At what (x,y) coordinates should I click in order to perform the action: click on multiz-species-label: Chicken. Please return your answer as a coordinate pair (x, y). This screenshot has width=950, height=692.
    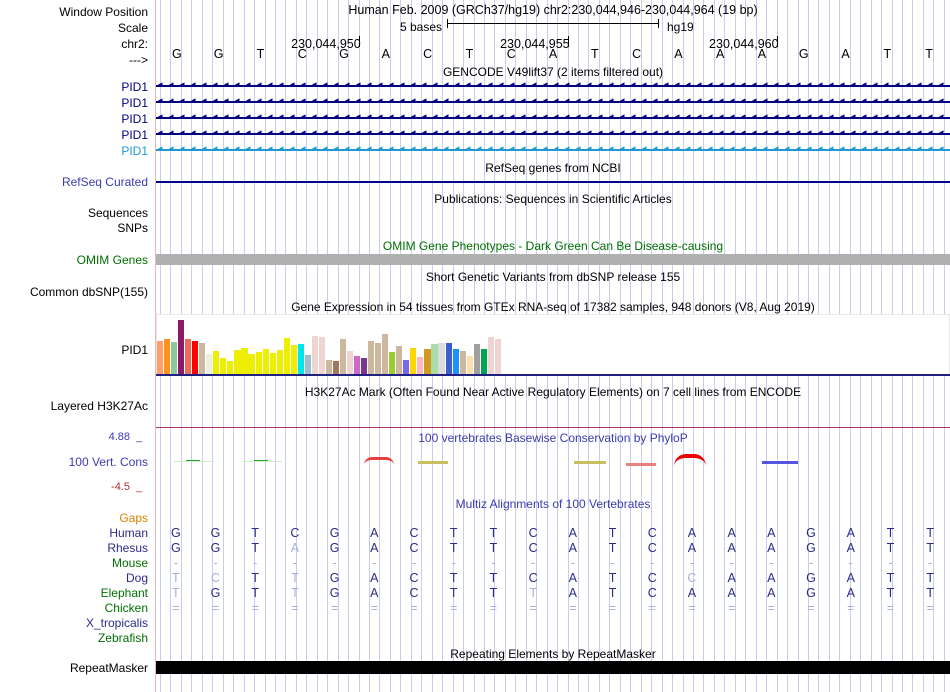
    Looking at the image, I should click on (126, 608).